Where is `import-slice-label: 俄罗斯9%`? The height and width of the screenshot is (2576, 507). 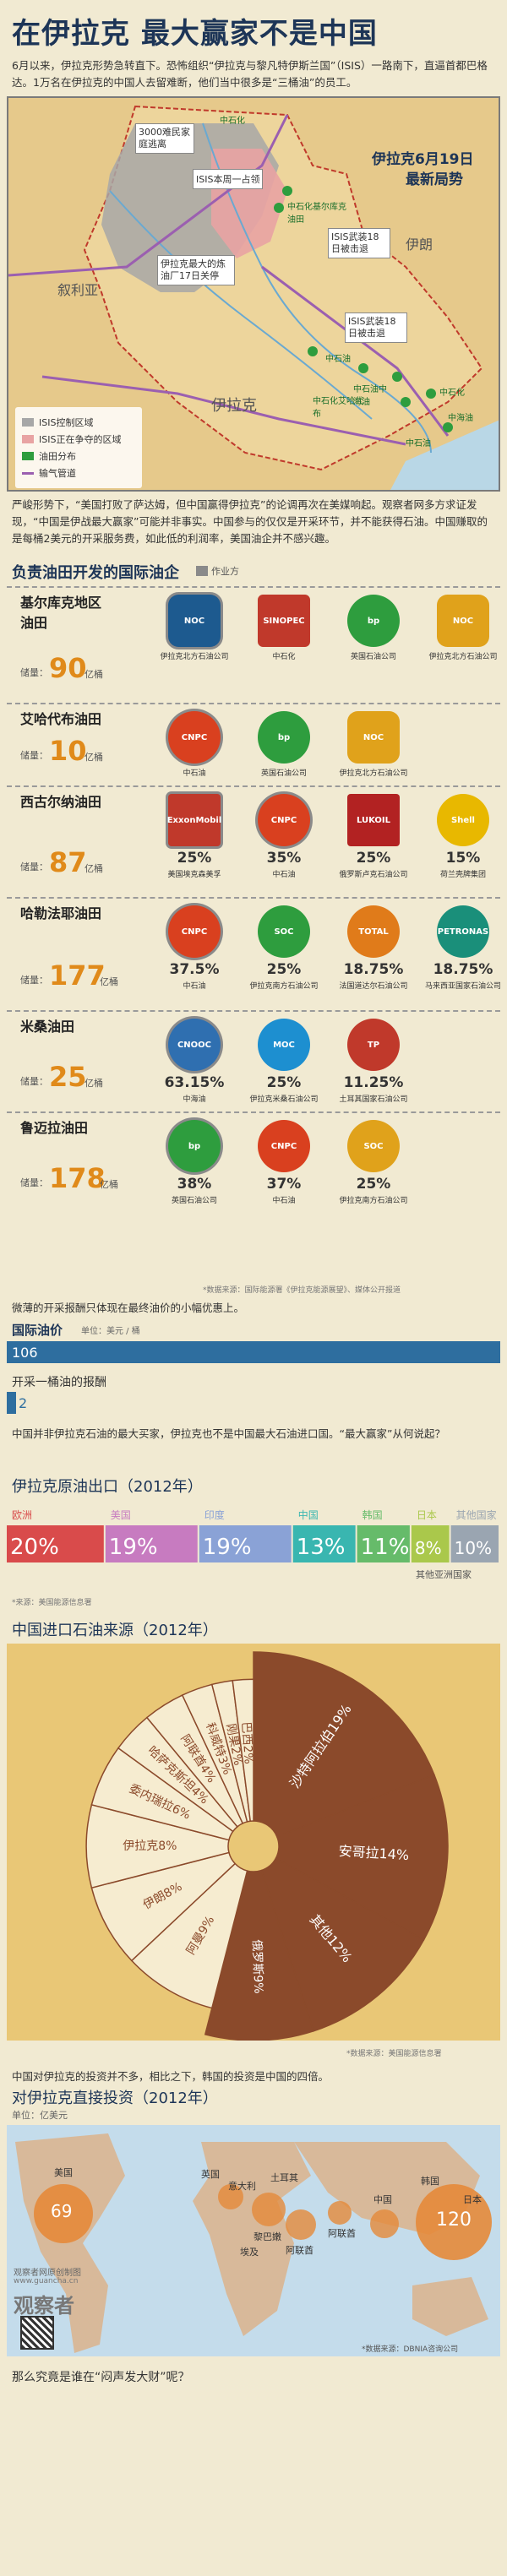 import-slice-label: 俄罗斯9% is located at coordinates (256, 1966).